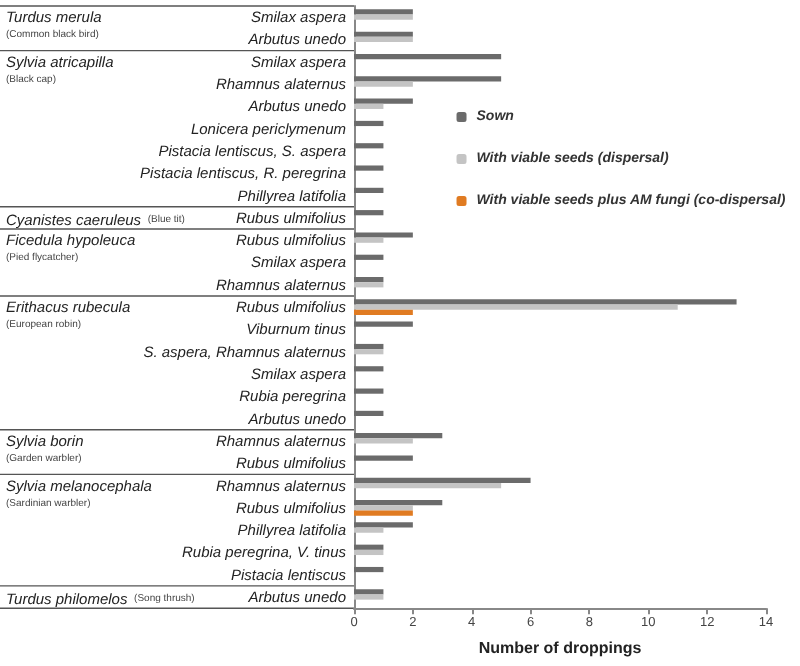 Image resolution: width=800 pixels, height=666 pixels. What do you see at coordinates (560, 648) in the screenshot?
I see `x-axis-title: Number of droppings` at bounding box center [560, 648].